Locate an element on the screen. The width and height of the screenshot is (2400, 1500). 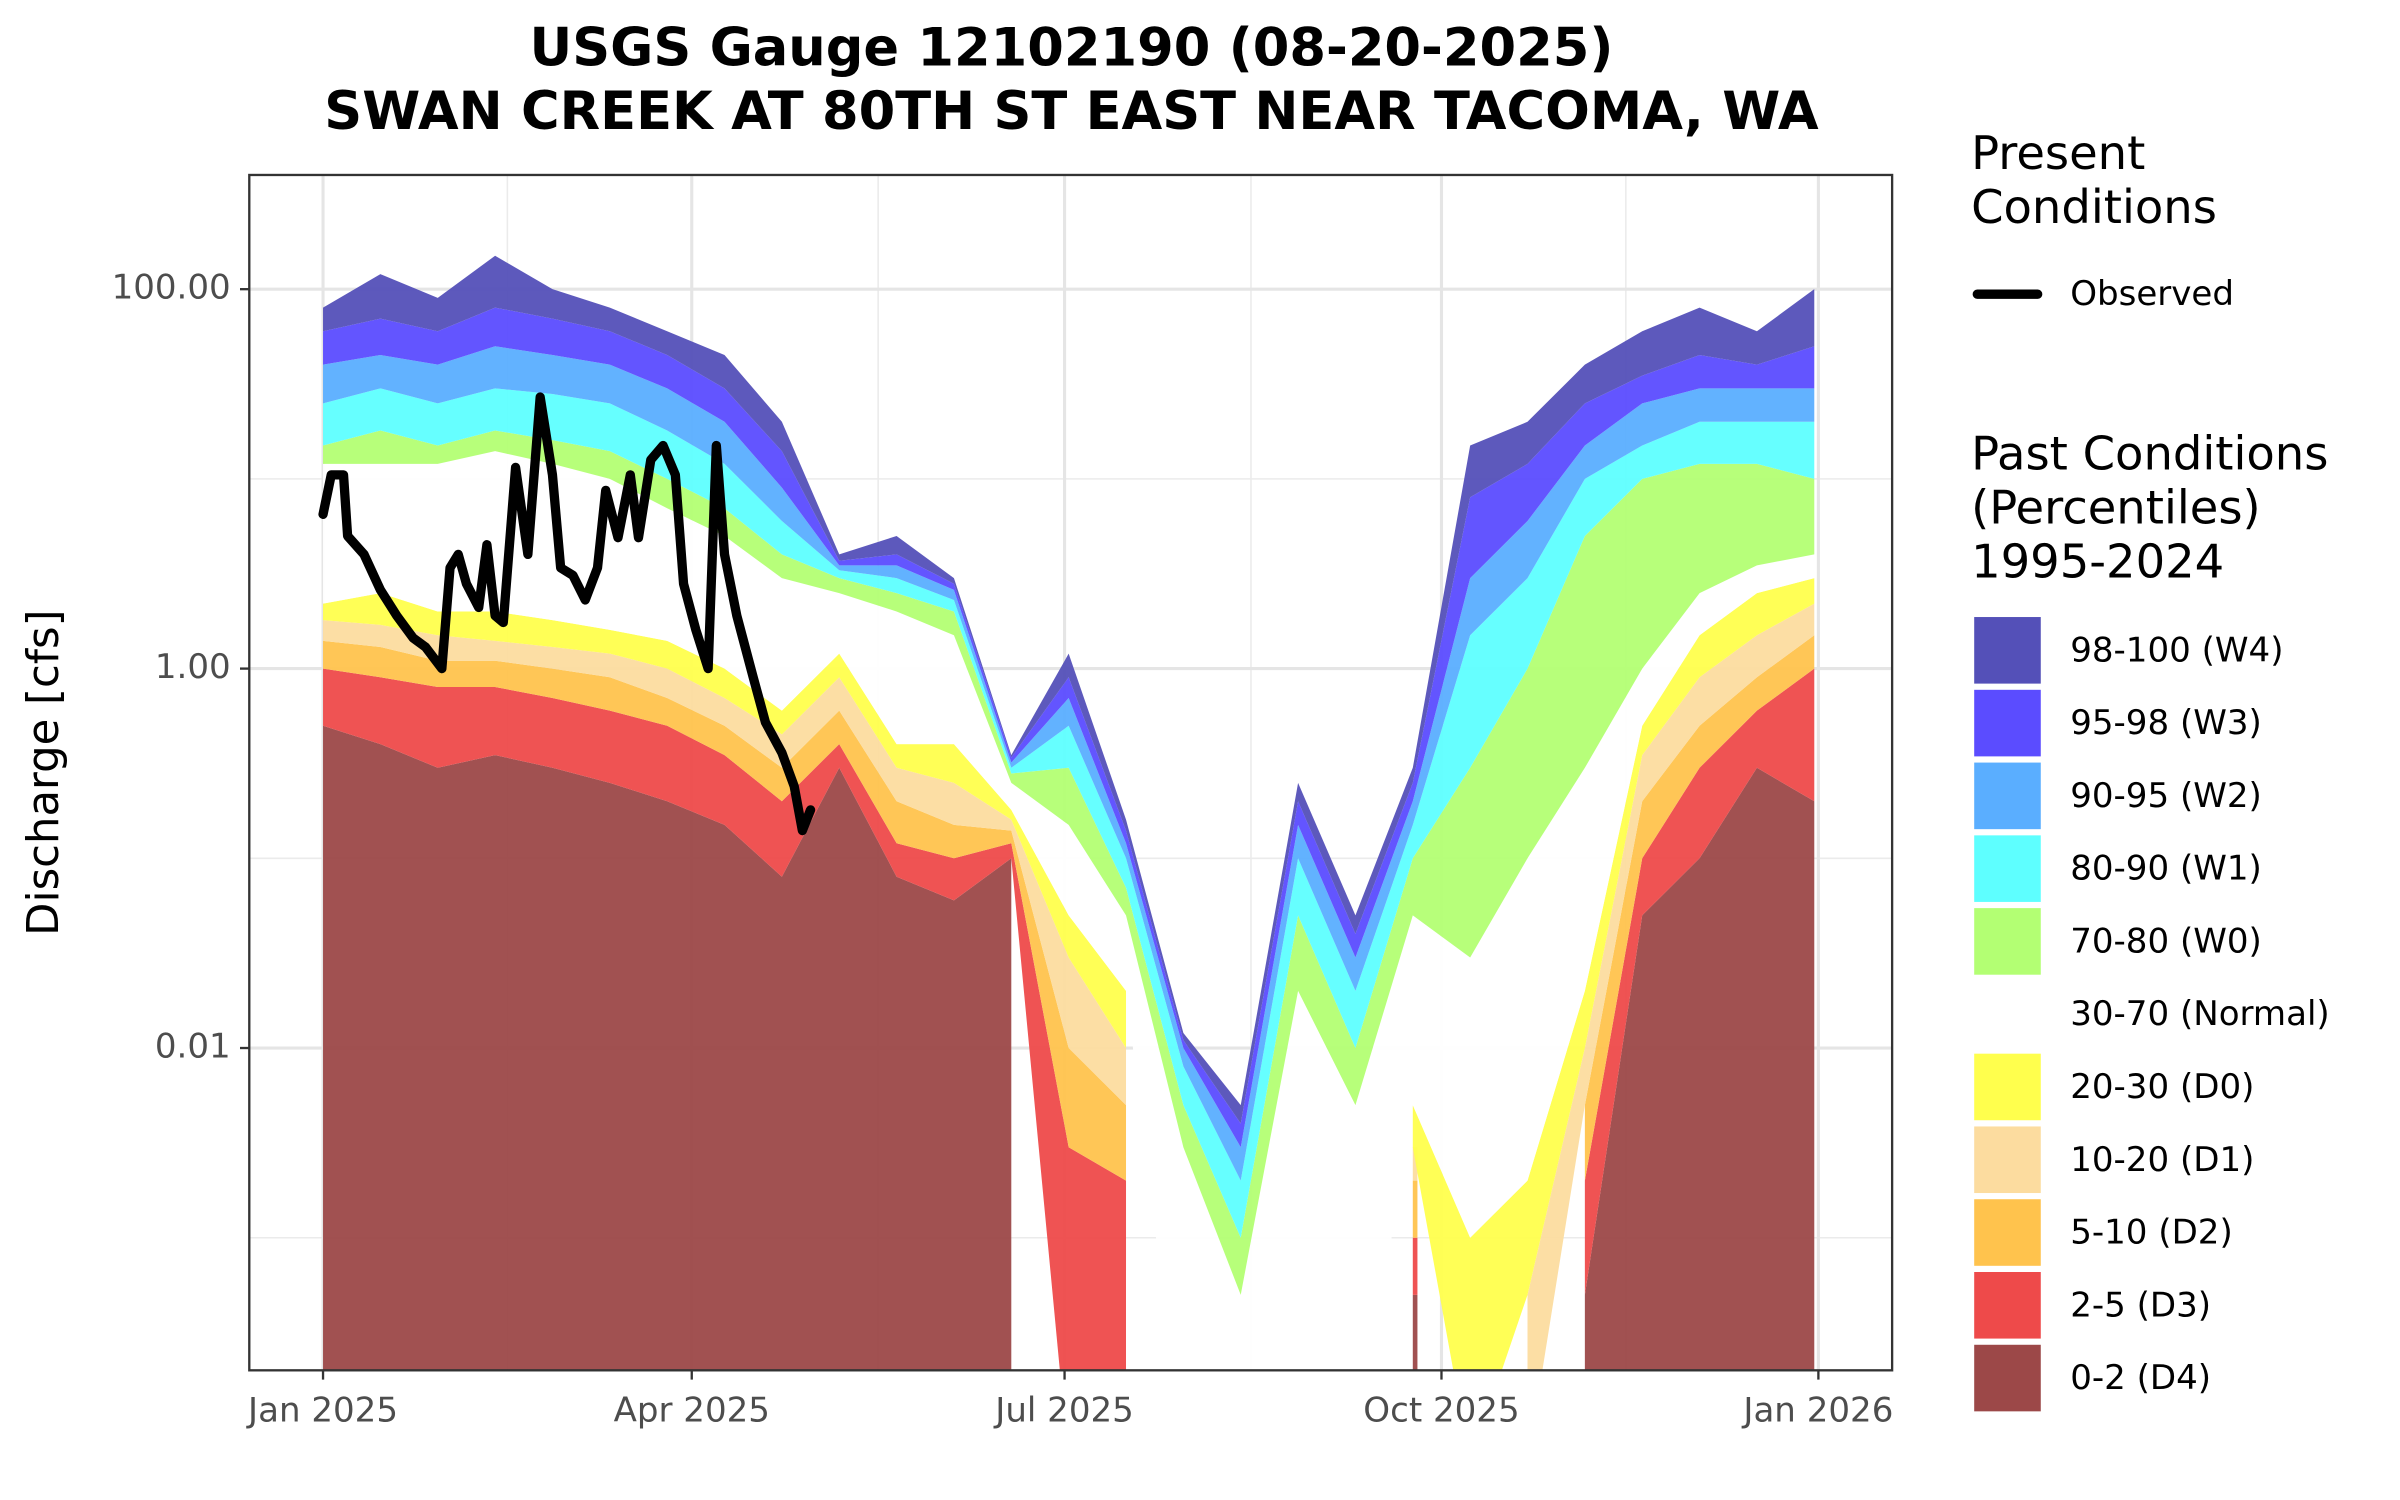
legend-label: 10-20 (D1) is located at coordinates (2162, 1160).